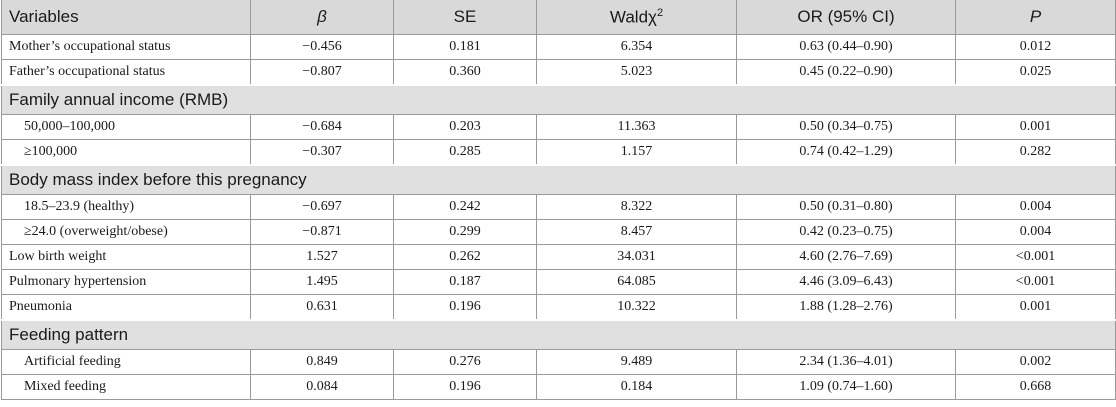 The image size is (1116, 407). What do you see at coordinates (126, 307) in the screenshot?
I see `variable-cell: Pneumonia` at bounding box center [126, 307].